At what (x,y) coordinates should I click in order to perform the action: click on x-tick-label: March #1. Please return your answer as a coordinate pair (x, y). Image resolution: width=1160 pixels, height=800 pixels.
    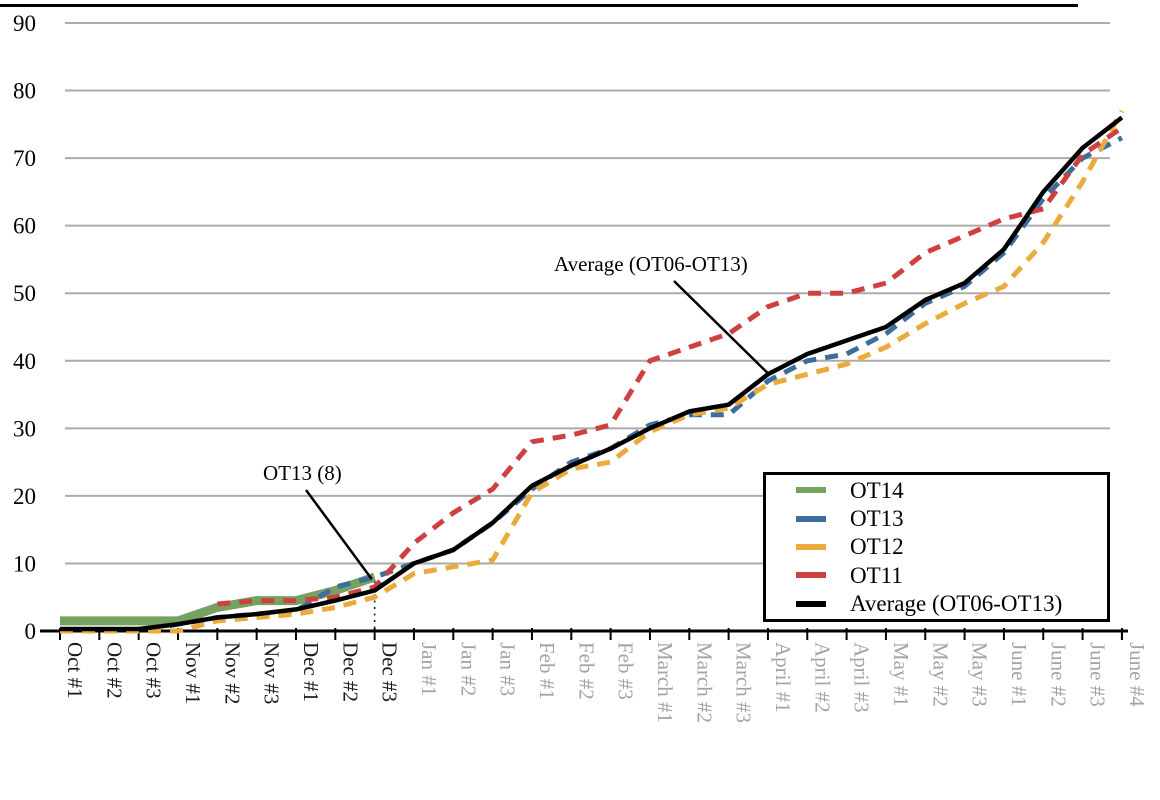
    Looking at the image, I should click on (665, 682).